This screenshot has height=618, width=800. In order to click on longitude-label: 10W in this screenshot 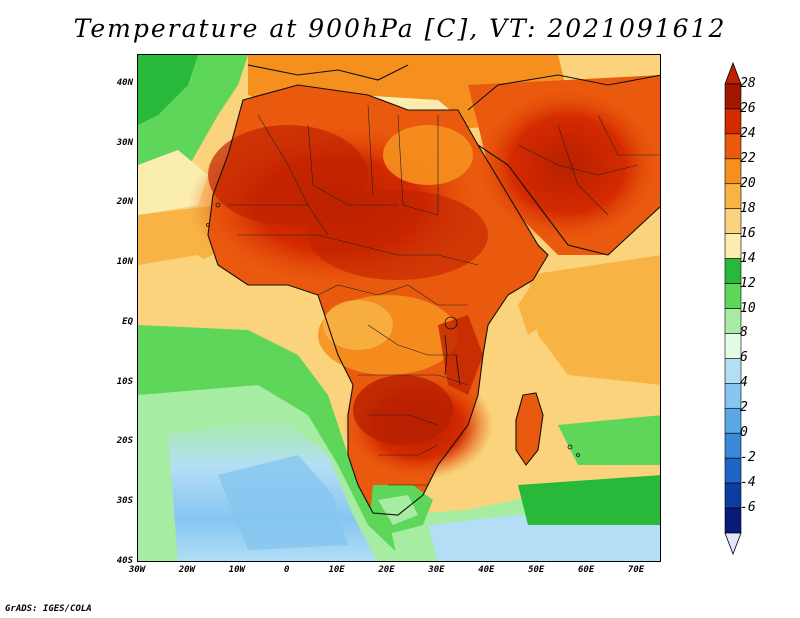, I will do `click(236, 570)`.